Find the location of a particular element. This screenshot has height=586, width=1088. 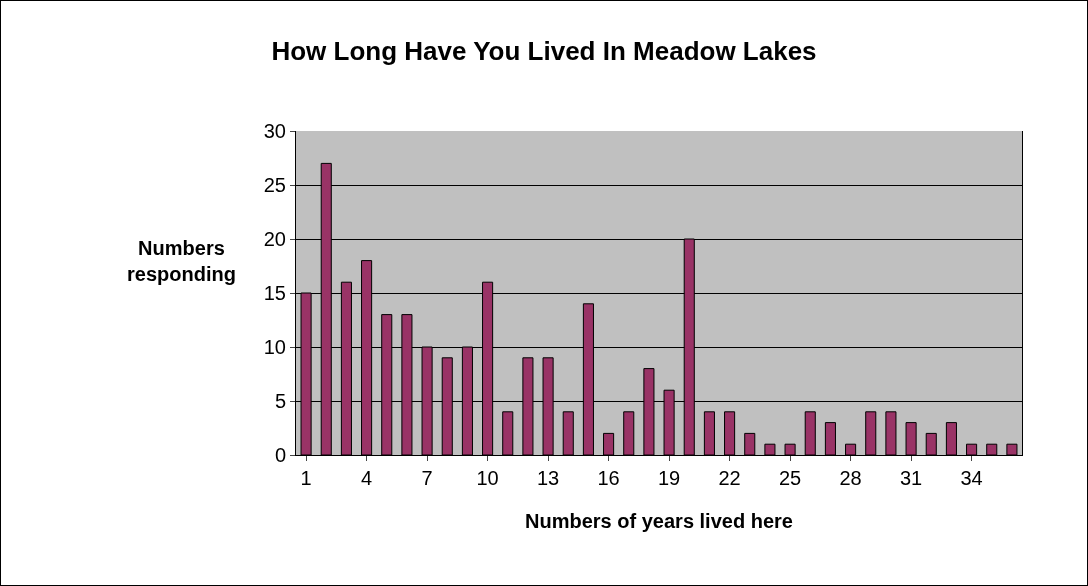

x-axis-title: Numbers of years lived here is located at coordinates (659, 520).